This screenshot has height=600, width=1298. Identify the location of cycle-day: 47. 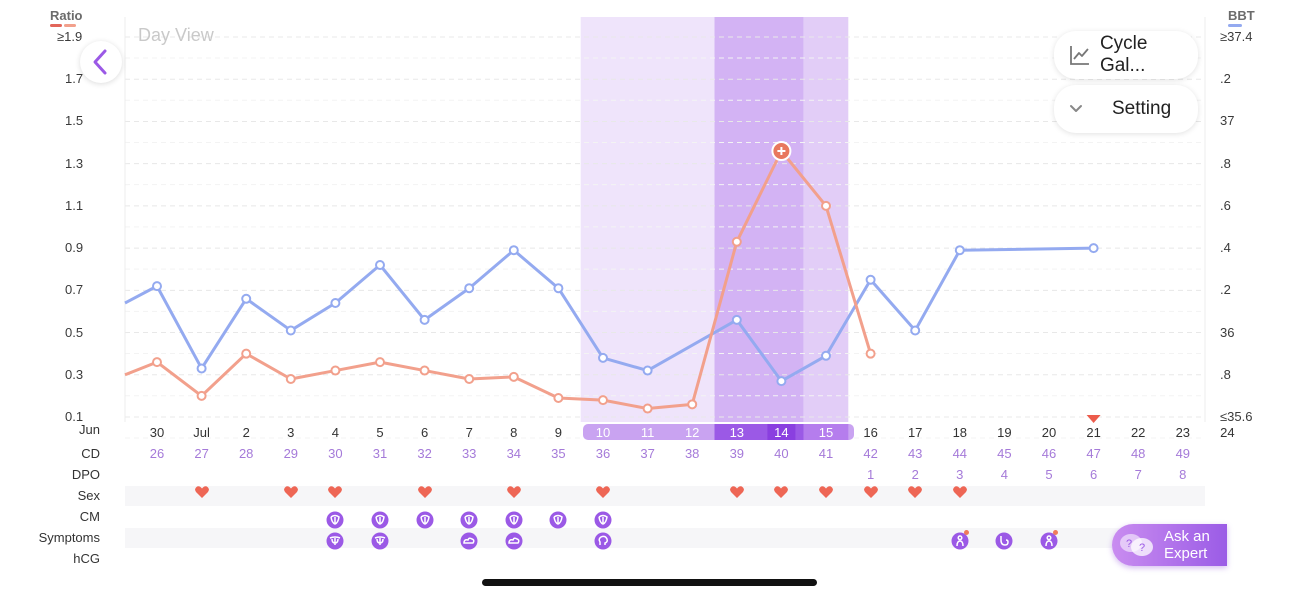
(1093, 453).